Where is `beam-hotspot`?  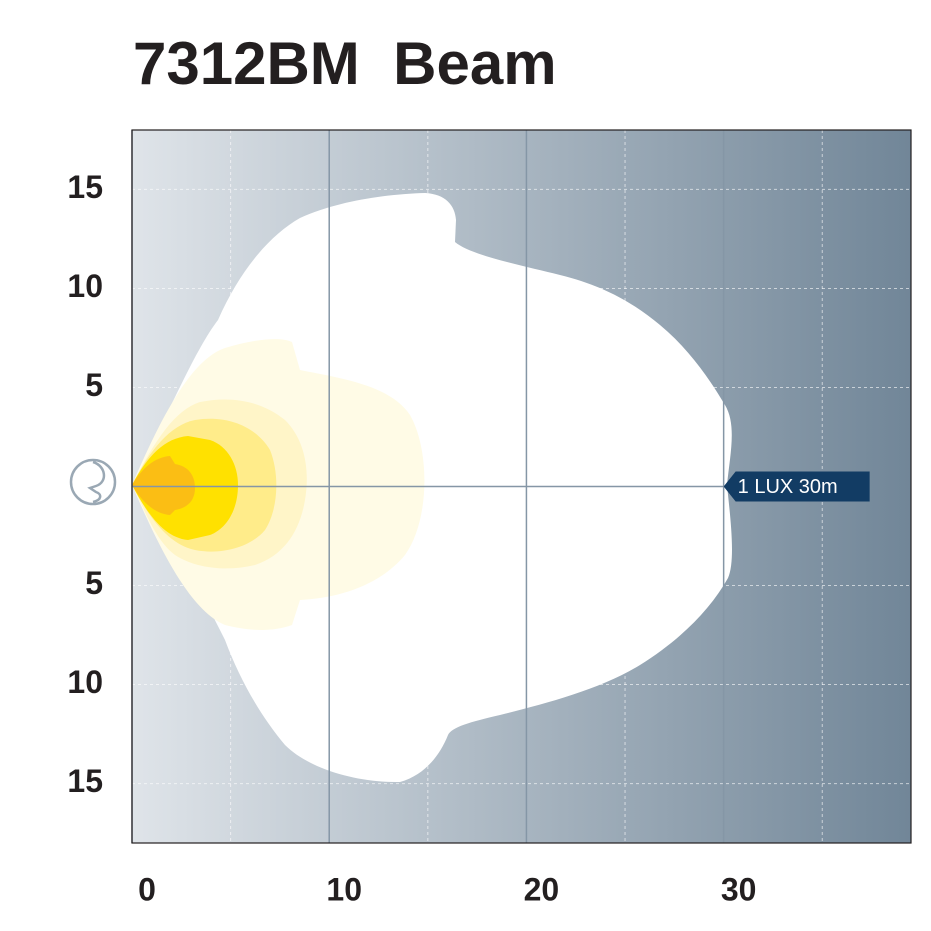
beam-hotspot is located at coordinates (163, 485).